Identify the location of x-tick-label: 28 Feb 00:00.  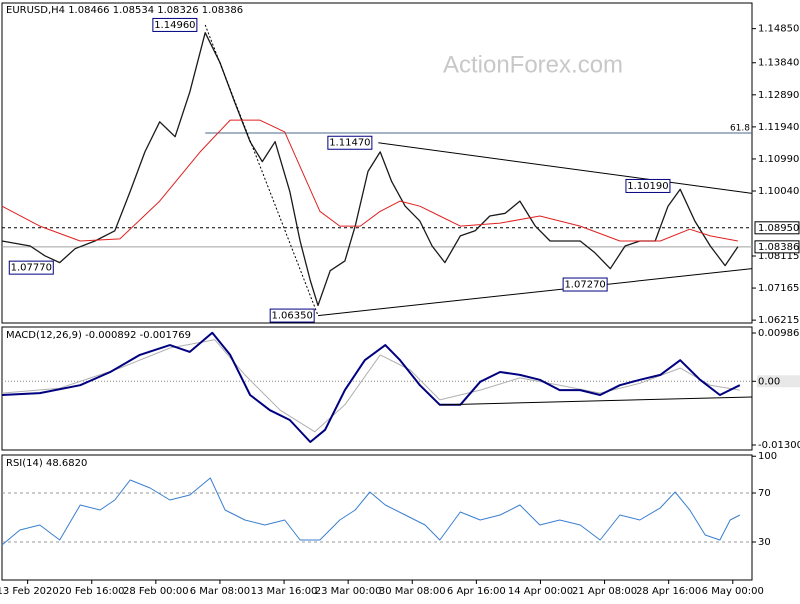
(156, 591).